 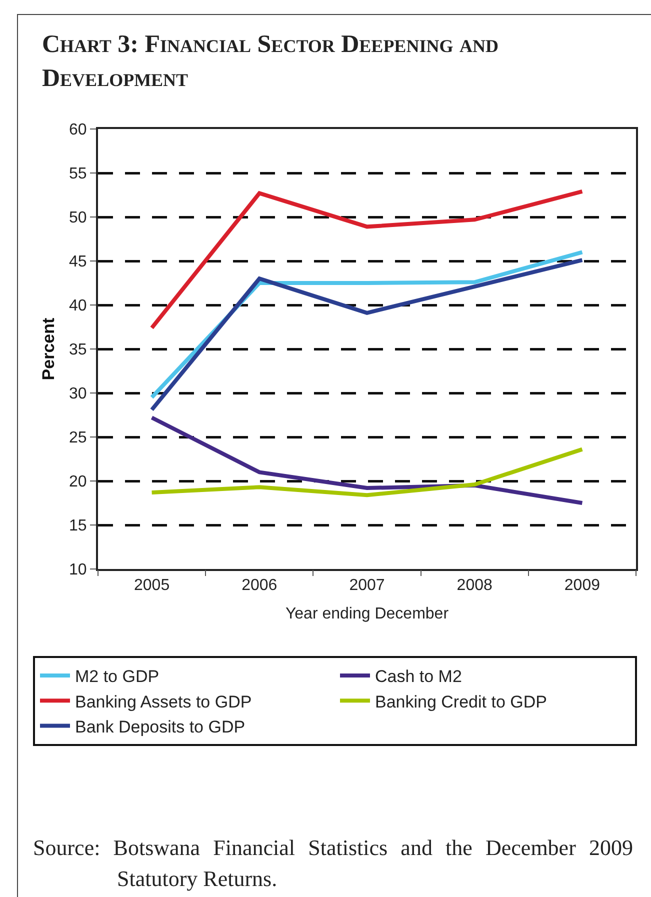 I want to click on x-tick-label: 2008, so click(x=474, y=585).